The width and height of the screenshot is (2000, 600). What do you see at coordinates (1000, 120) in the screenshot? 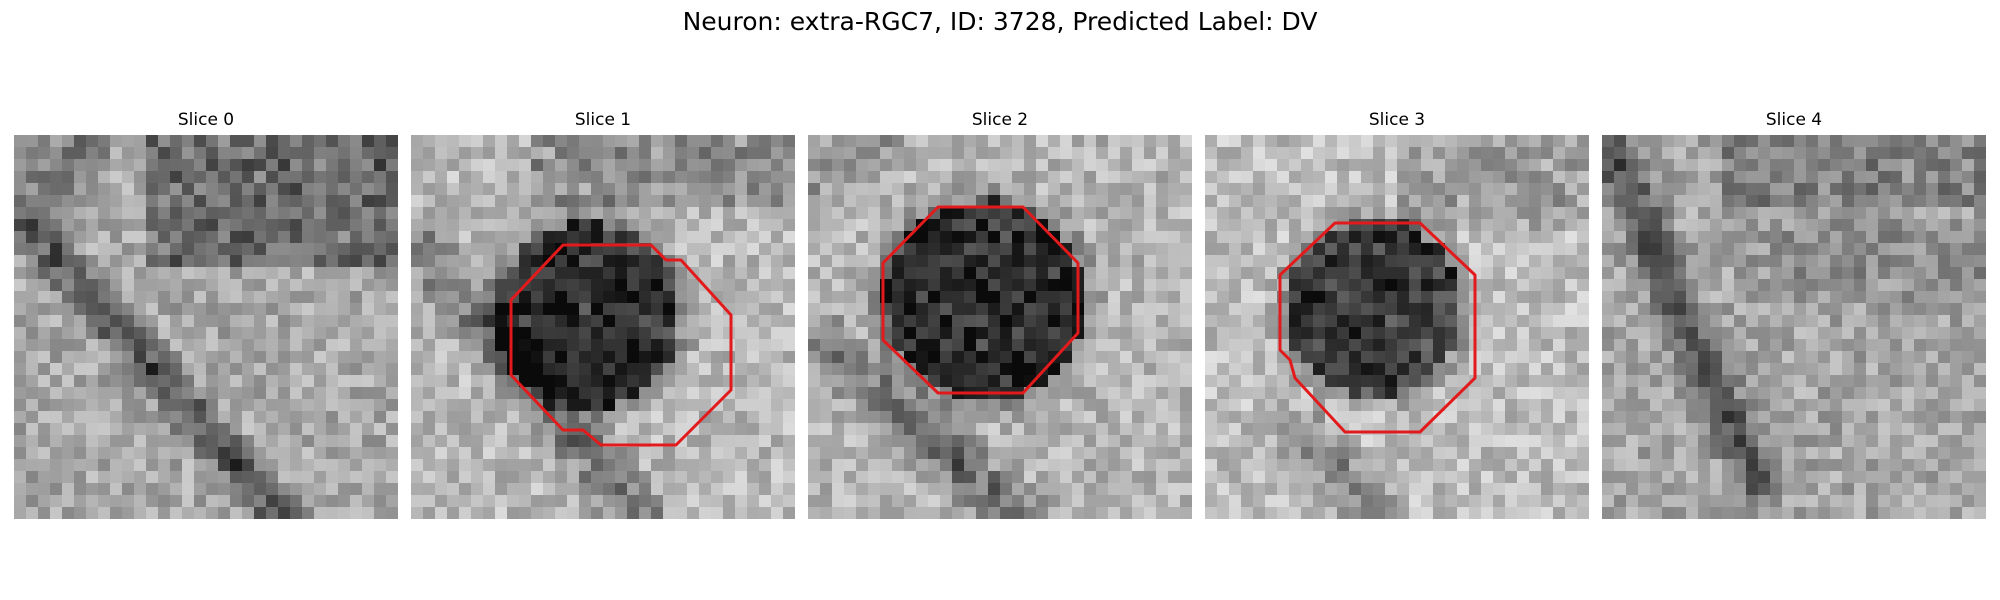
I see `slice-title: Slice 2` at bounding box center [1000, 120].